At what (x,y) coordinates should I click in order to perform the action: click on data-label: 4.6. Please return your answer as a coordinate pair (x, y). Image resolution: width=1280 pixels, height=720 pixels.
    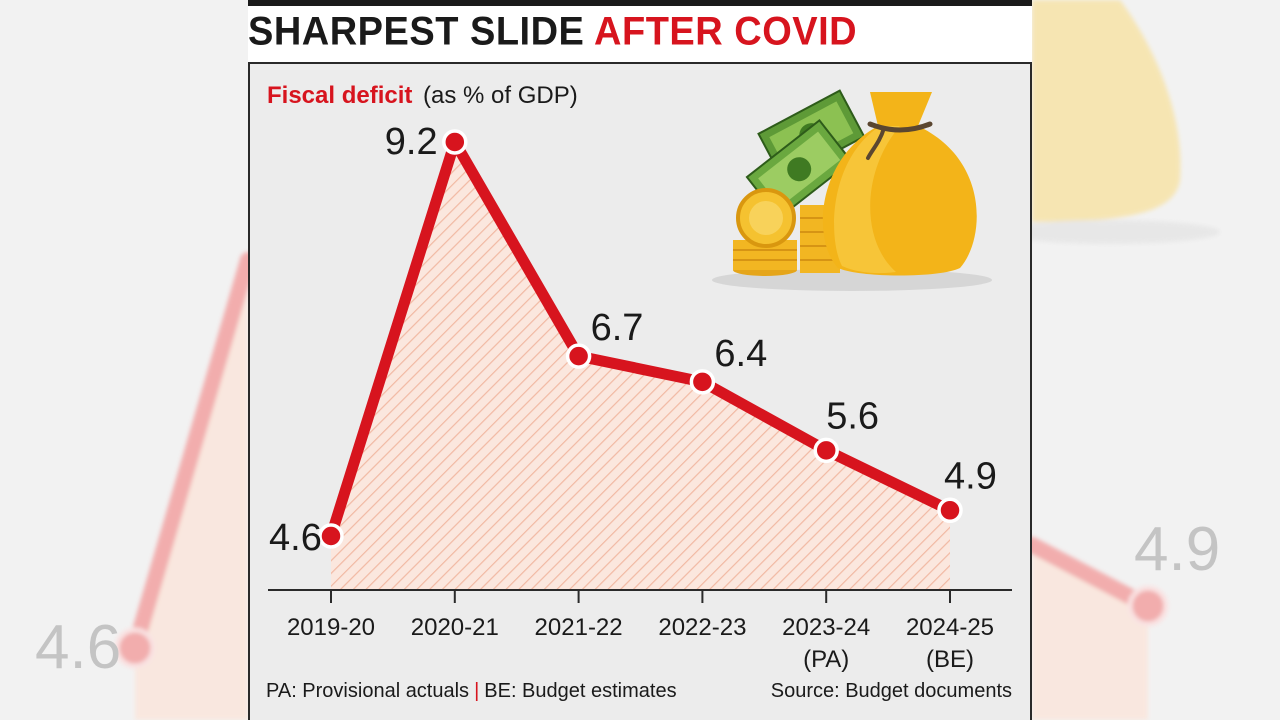
    Looking at the image, I should click on (295, 538).